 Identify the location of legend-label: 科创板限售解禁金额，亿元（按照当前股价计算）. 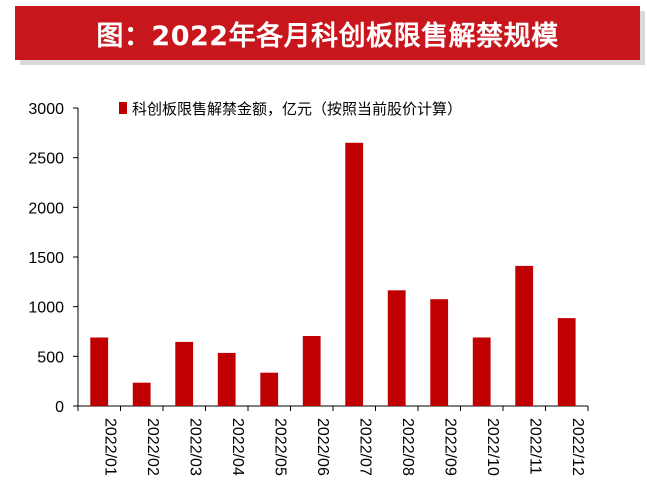
(297, 109).